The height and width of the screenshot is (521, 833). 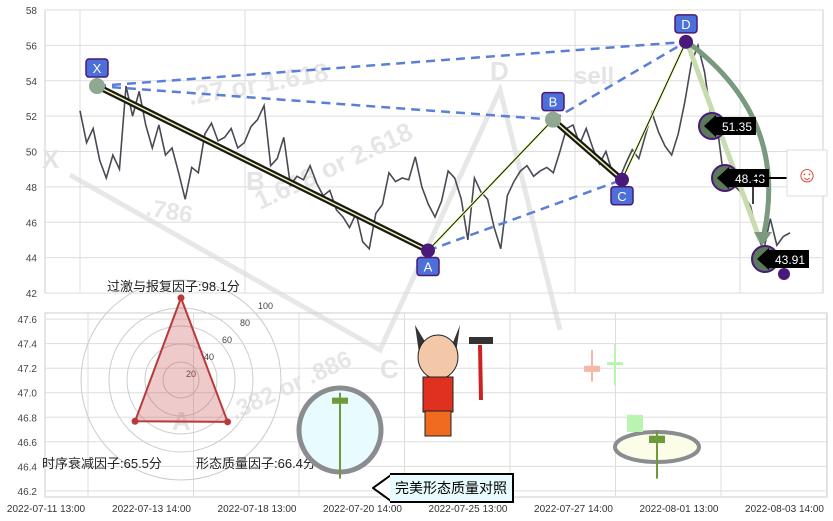 What do you see at coordinates (28, 369) in the screenshot?
I see `y-tick-label: 47.2` at bounding box center [28, 369].